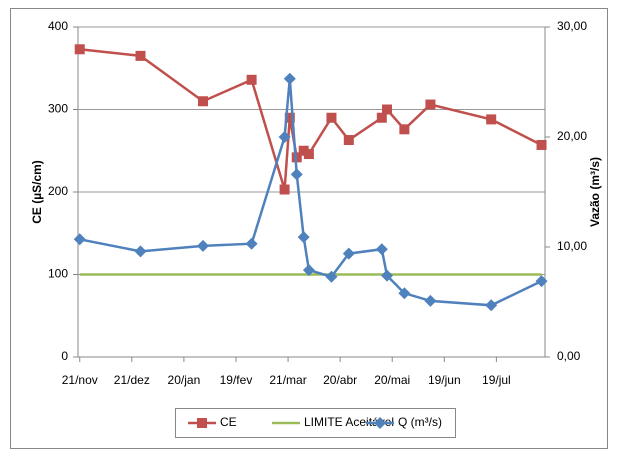 This screenshot has width=618, height=450. What do you see at coordinates (392, 380) in the screenshot?
I see `x-tick-label: 20/mai` at bounding box center [392, 380].